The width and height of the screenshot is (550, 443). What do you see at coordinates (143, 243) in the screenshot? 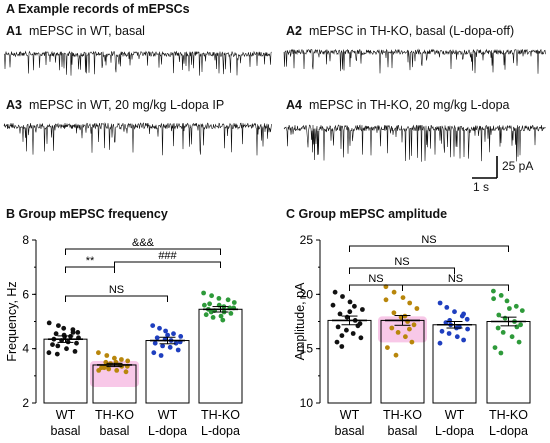
I see `comparison-label: &&&` at bounding box center [143, 243].